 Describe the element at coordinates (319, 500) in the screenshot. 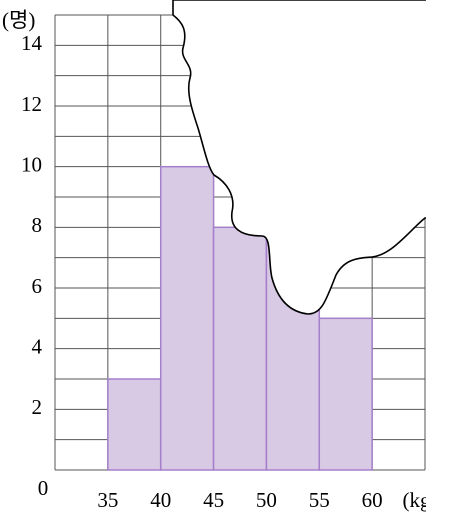

I see `x-tick-label: 55` at that location.